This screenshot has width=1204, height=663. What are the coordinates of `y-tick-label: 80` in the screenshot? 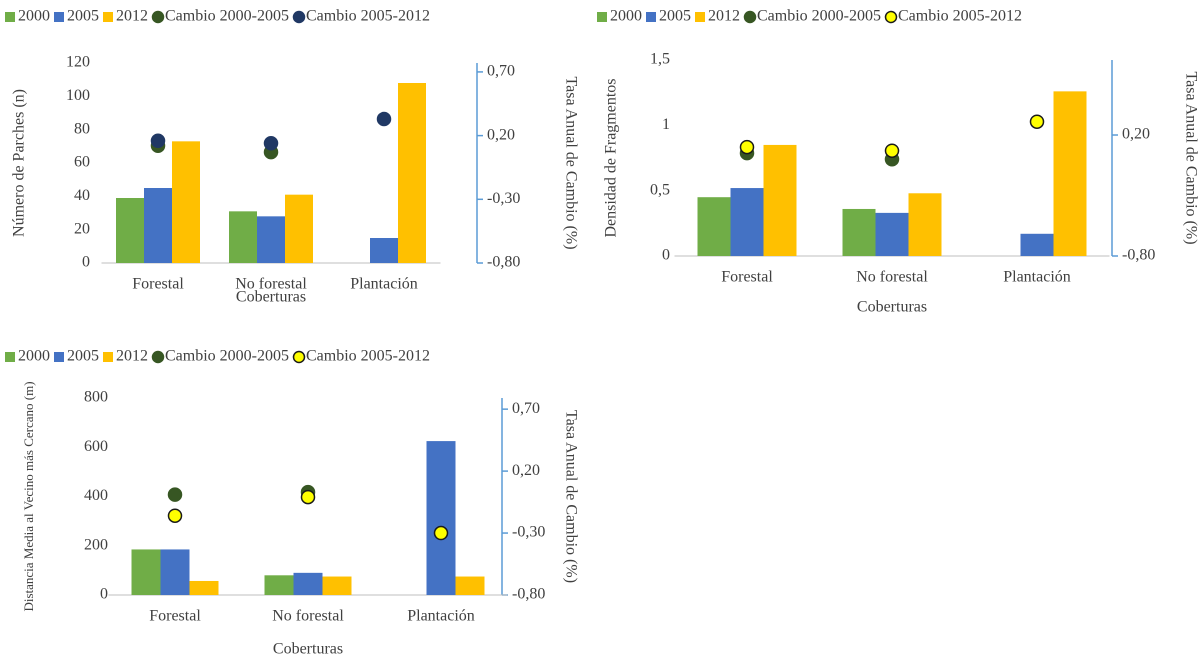 It's located at (82, 128).